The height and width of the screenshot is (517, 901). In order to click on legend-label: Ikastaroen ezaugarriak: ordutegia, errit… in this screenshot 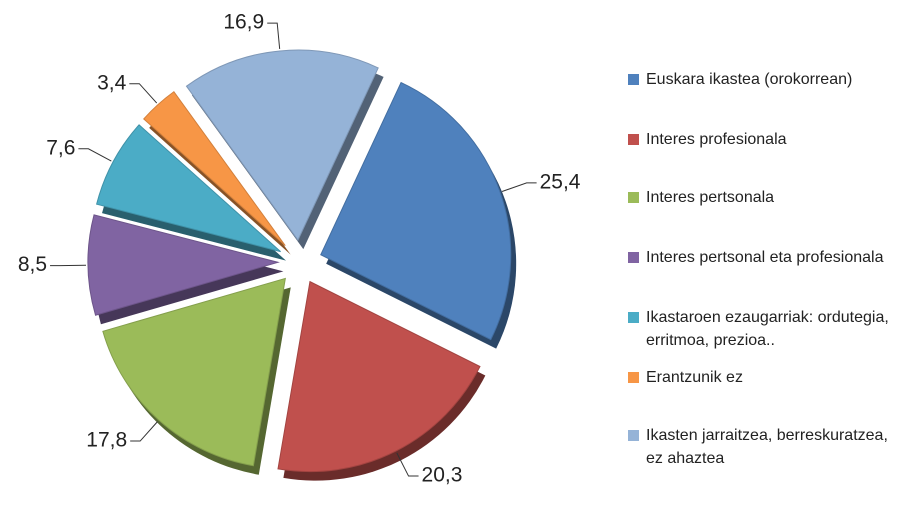, I will do `click(767, 329)`.